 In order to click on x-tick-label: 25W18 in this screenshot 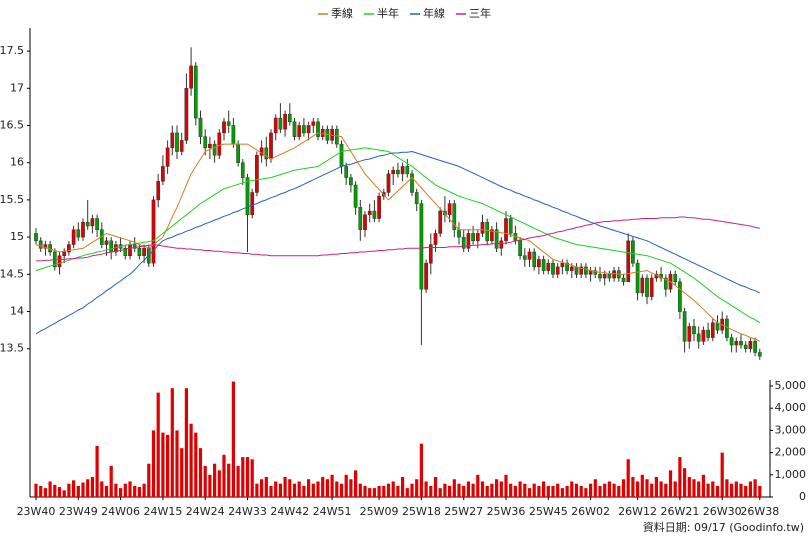, I will do `click(421, 511)`.